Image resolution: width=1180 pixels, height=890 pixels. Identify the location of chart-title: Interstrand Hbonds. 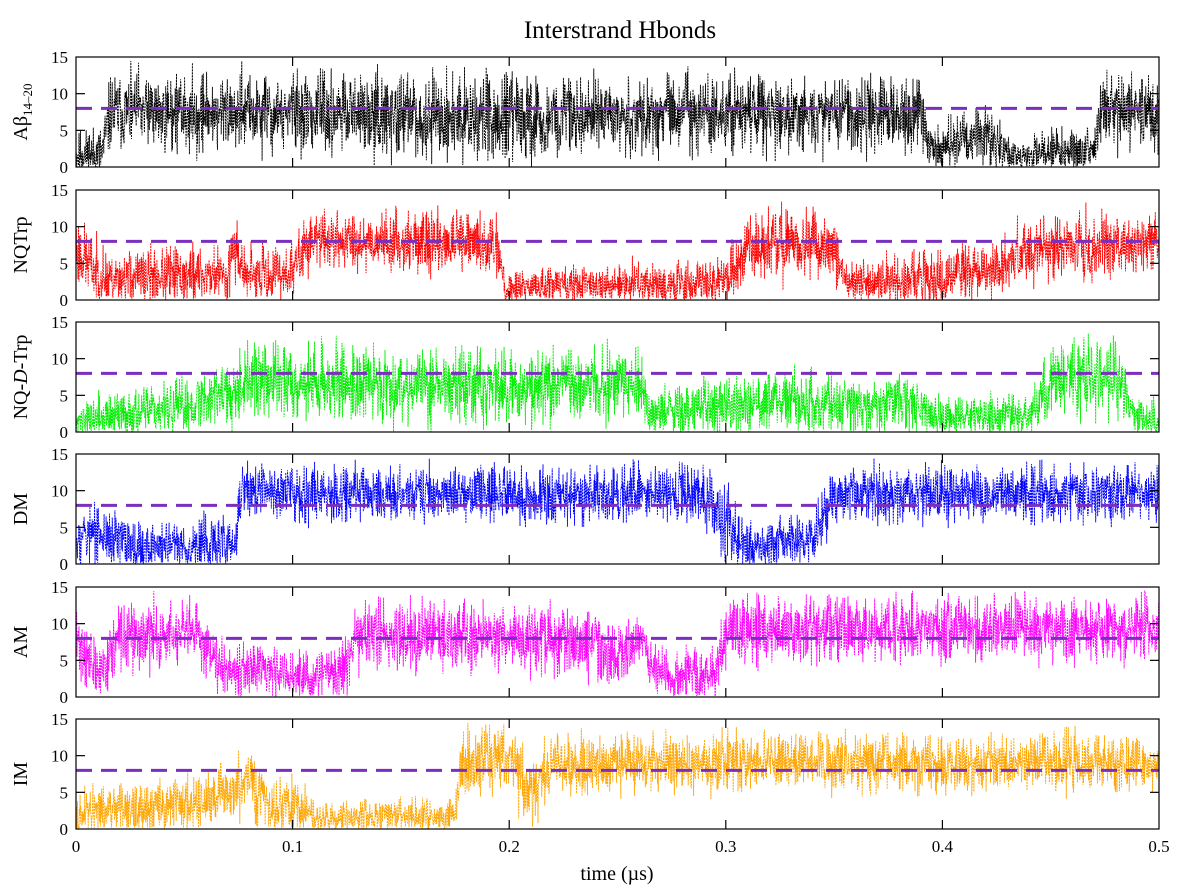
(620, 30).